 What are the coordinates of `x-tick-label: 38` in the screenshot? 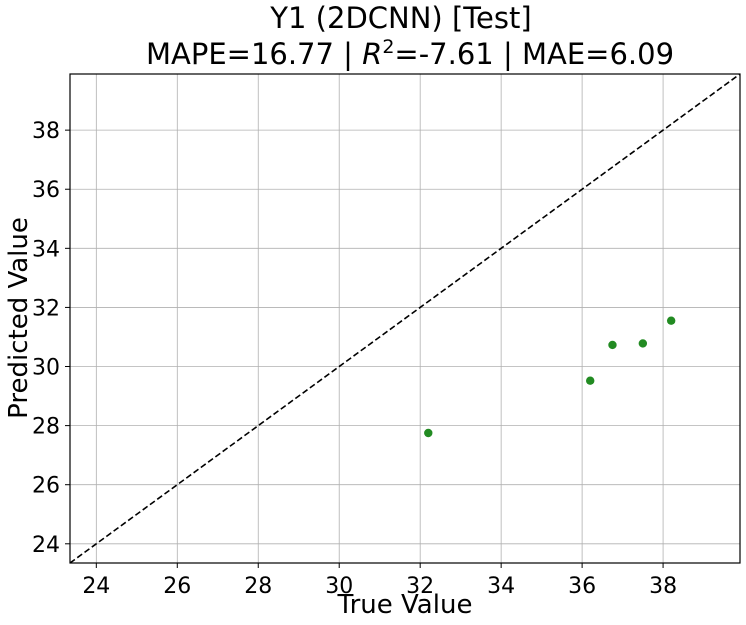 It's located at (663, 586).